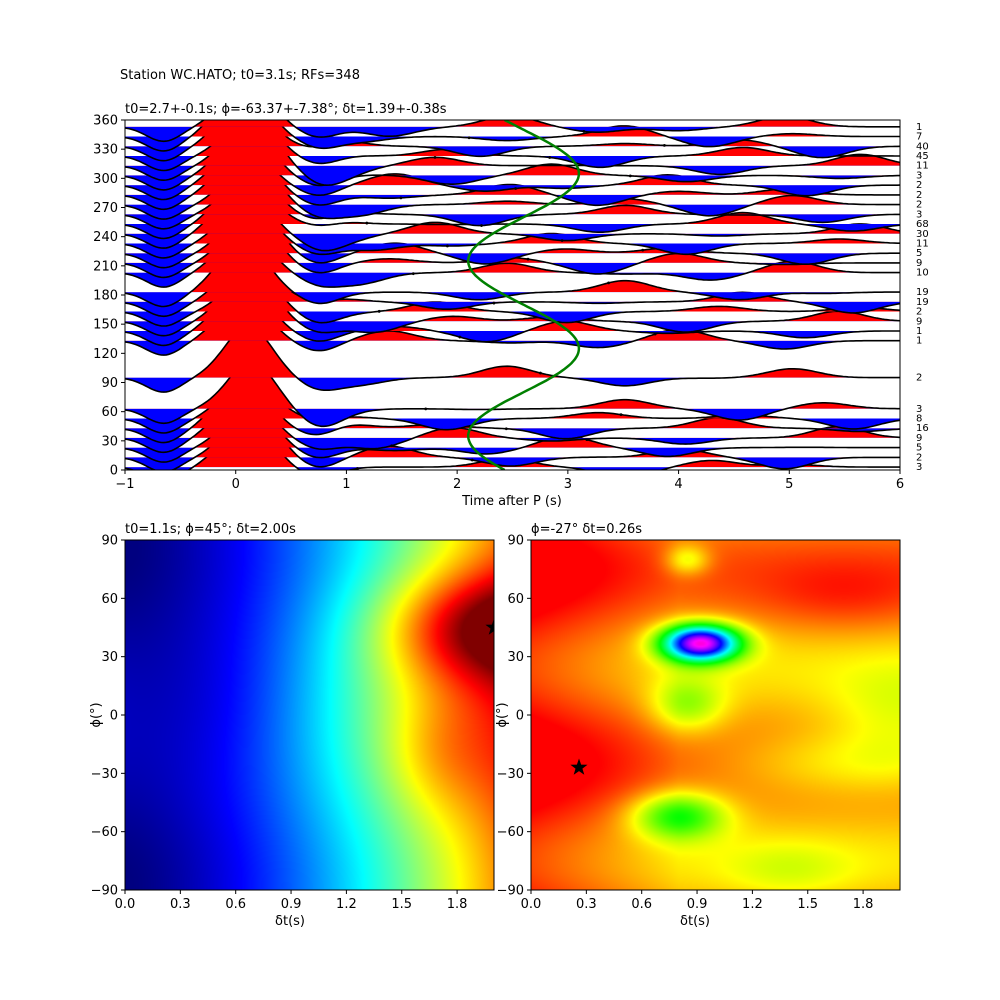 The image size is (1000, 1000). I want to click on right-heatmap-image, so click(715, 715).